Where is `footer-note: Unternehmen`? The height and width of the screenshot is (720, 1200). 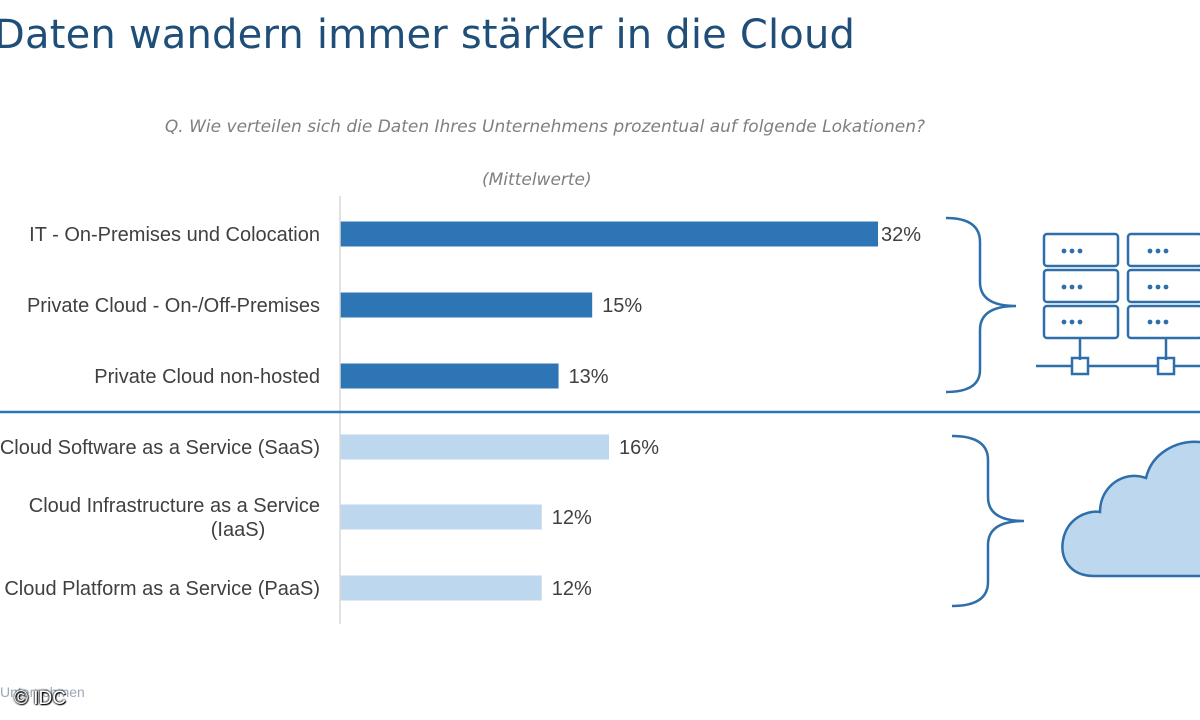
footer-note: Unternehmen is located at coordinates (42, 692).